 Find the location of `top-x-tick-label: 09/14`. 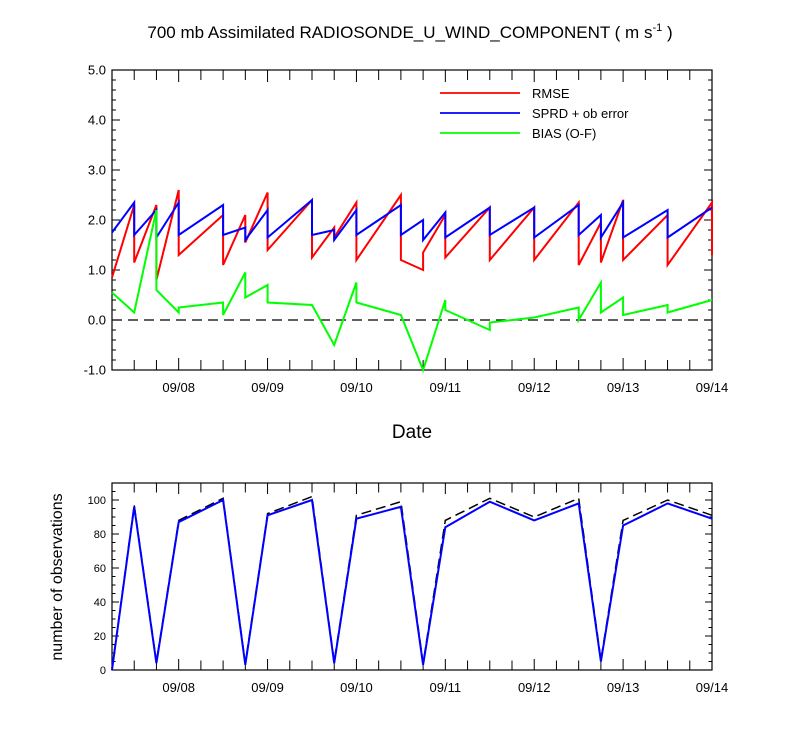

top-x-tick-label: 09/14 is located at coordinates (712, 387).